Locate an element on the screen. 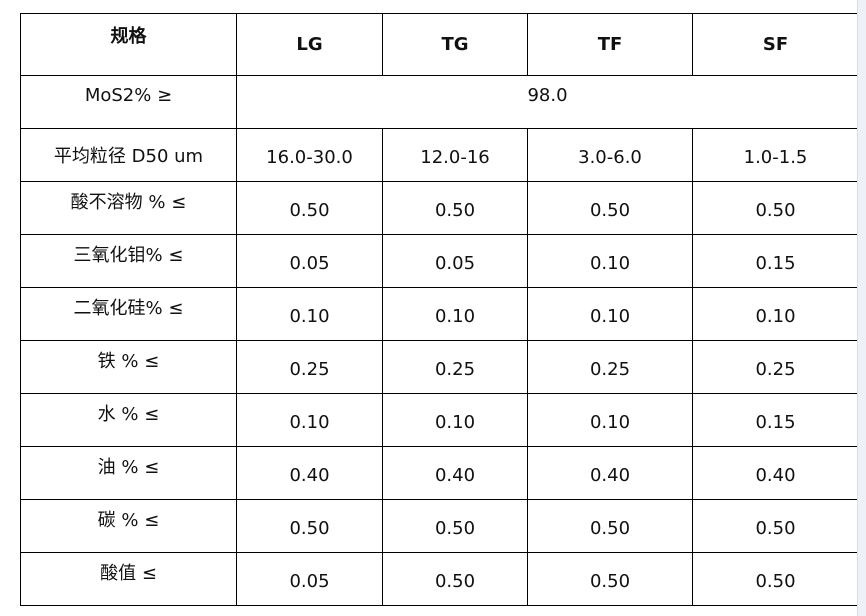 Image resolution: width=866 pixels, height=616 pixels. table-cell: 3.0-6.0 is located at coordinates (610, 155).